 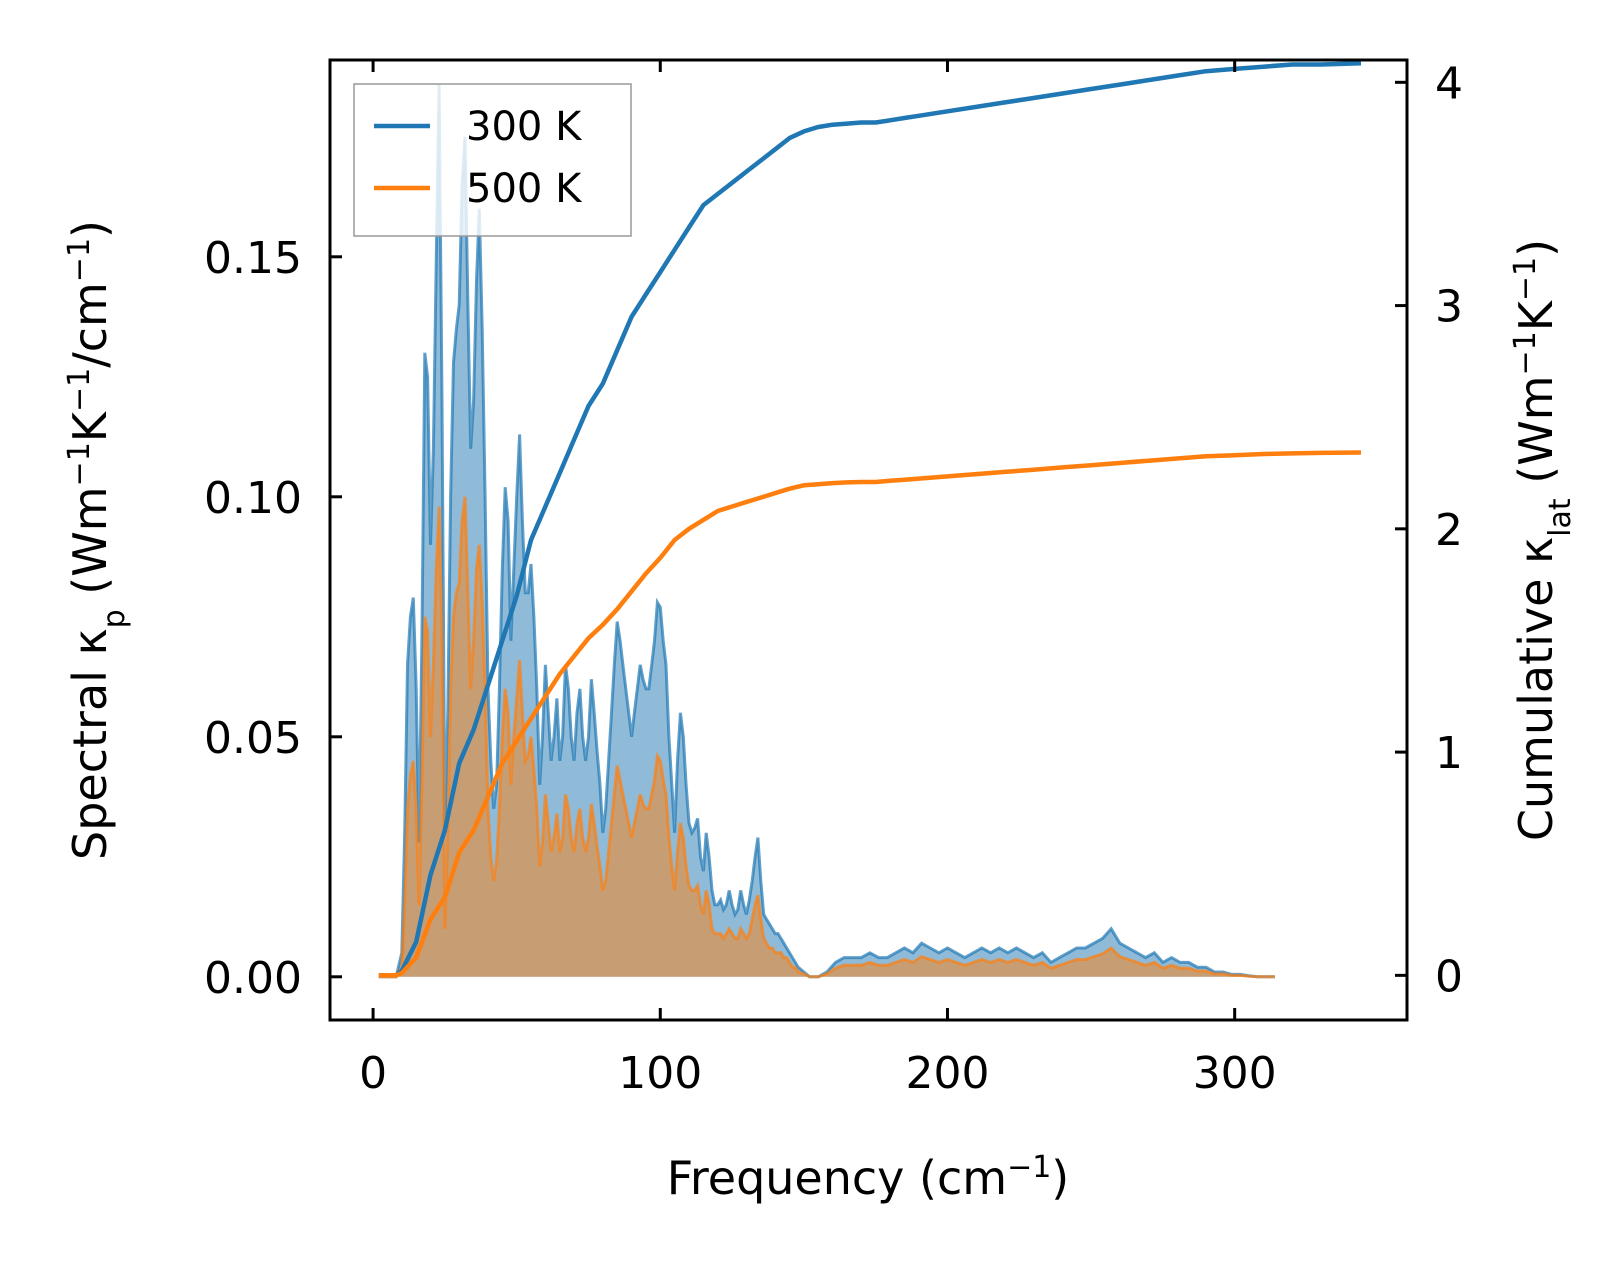 What do you see at coordinates (114, 618) in the screenshot?
I see `y-left-axis-title-part: p` at bounding box center [114, 618].